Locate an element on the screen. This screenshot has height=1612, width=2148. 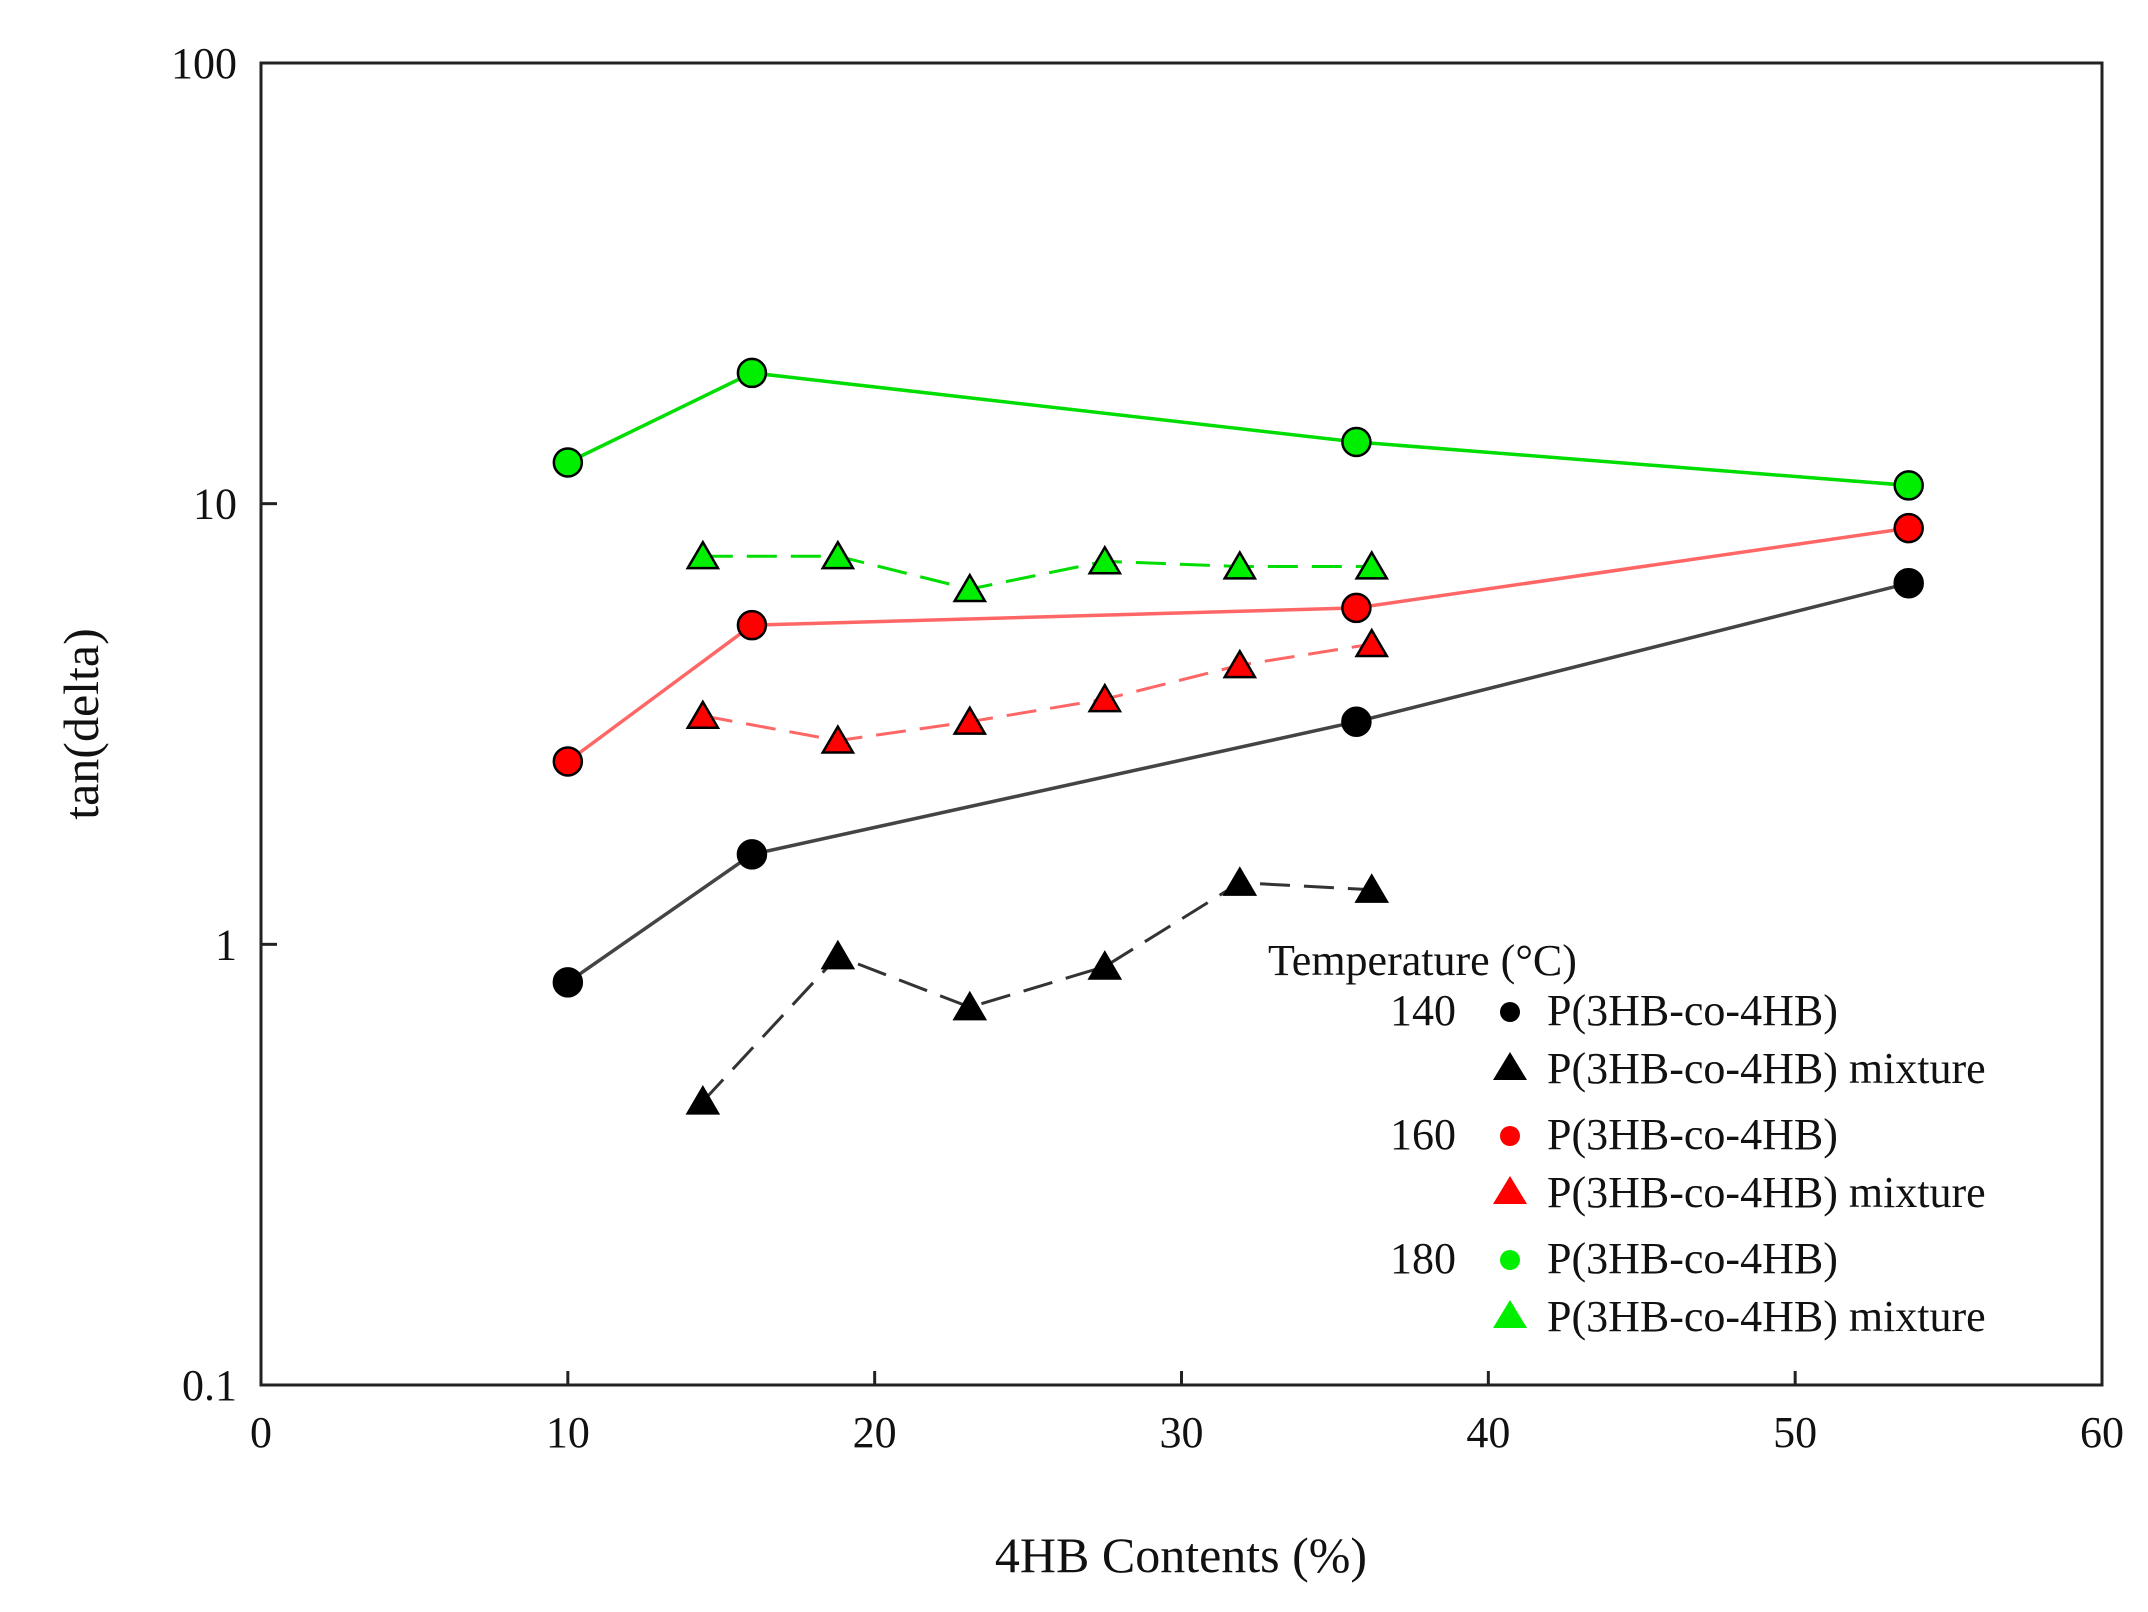
y-tick-label: 10 is located at coordinates (215, 504).